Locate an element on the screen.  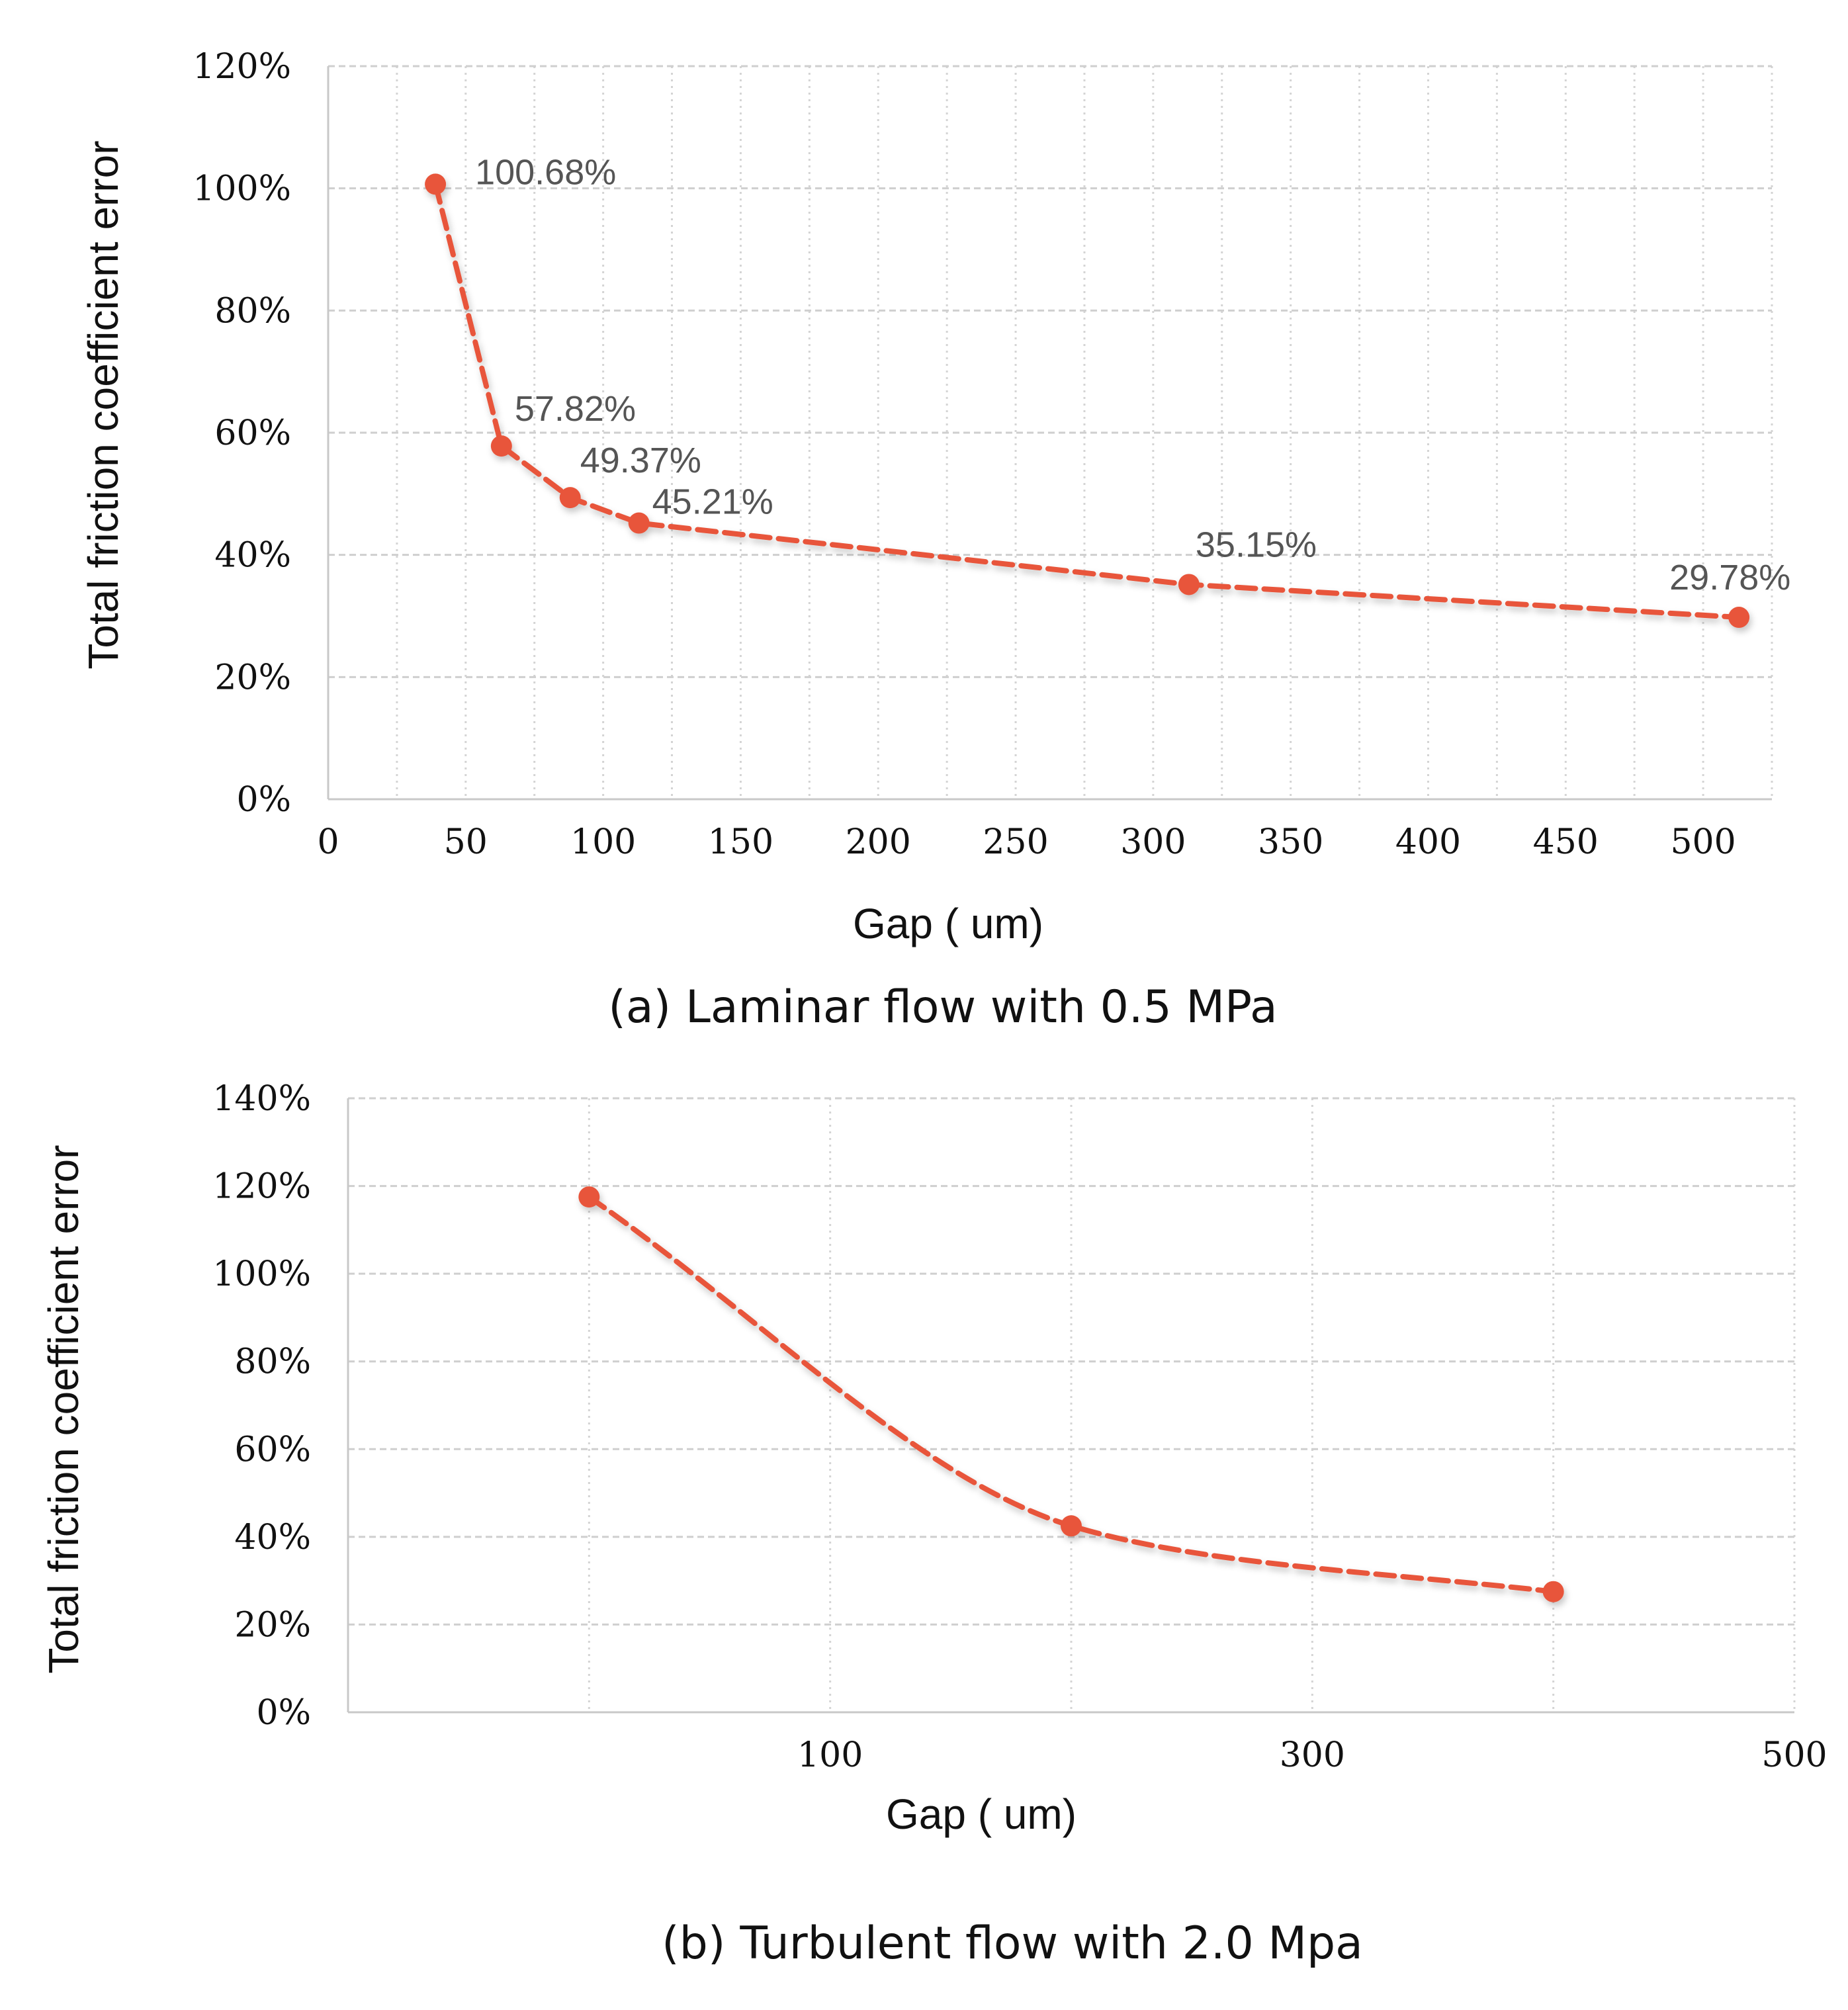
chart-a-x-tick-label: 200 is located at coordinates (879, 842).